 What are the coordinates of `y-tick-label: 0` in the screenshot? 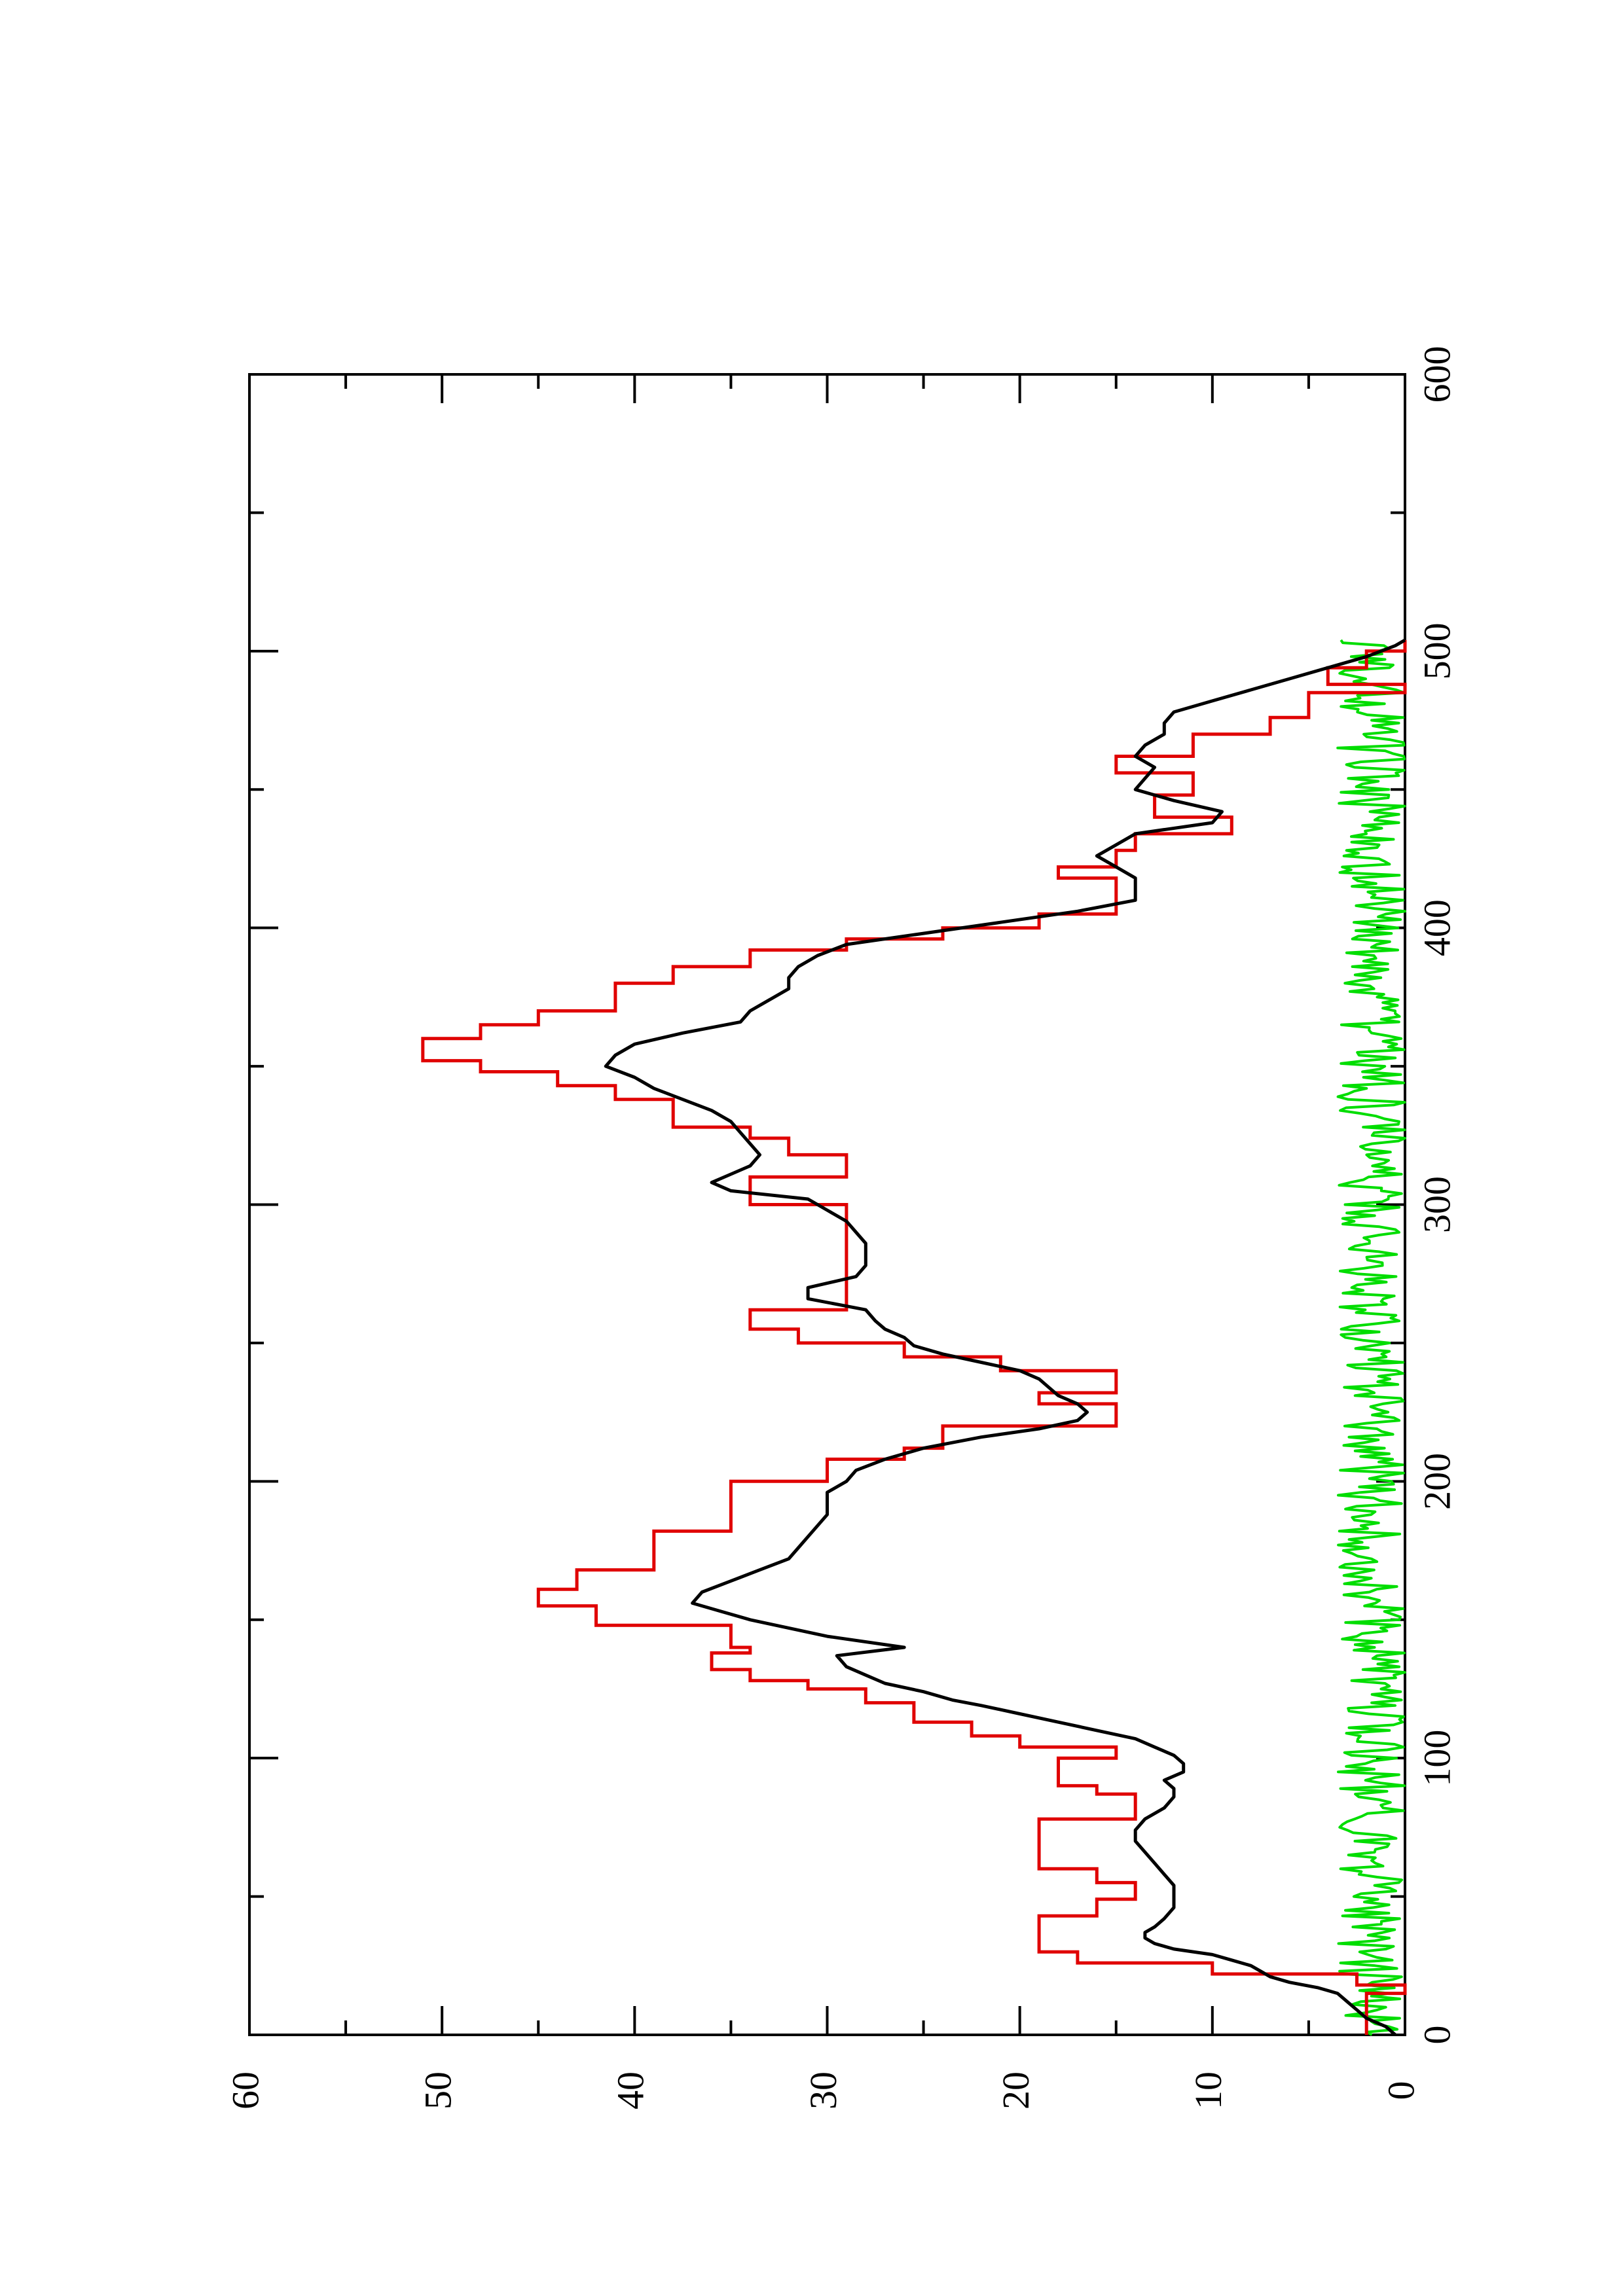 It's located at (1400, 2090).